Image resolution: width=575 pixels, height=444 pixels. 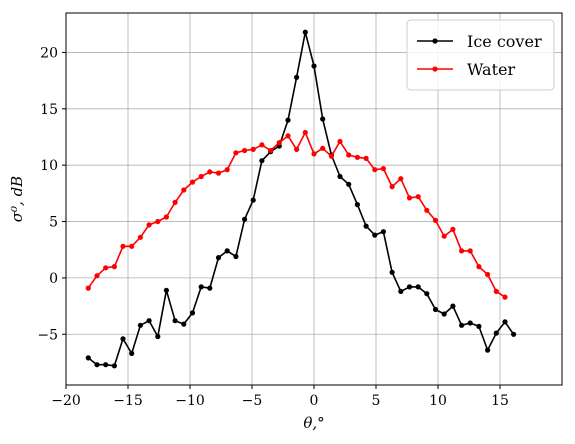 What do you see at coordinates (51, 194) in the screenshot?
I see `y-ticks: −5 0 5 10 15 20` at bounding box center [51, 194].